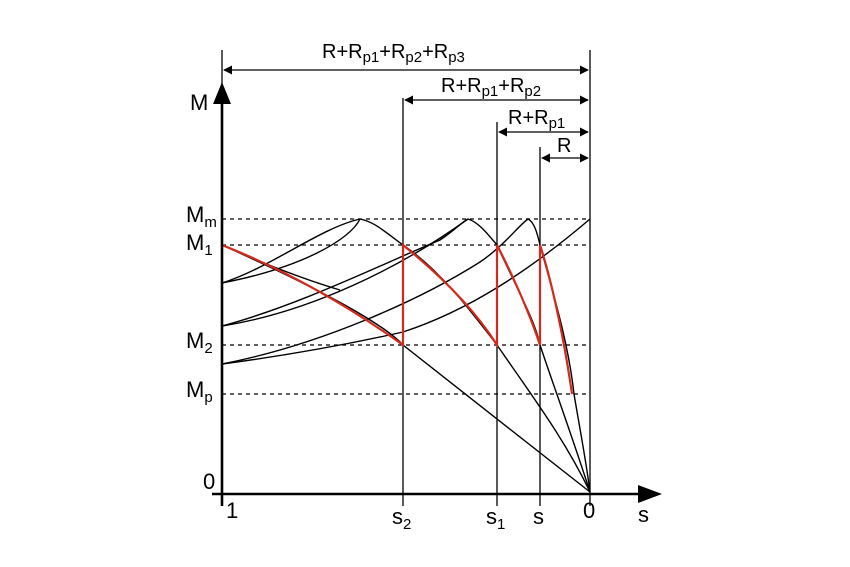 The width and height of the screenshot is (850, 567). What do you see at coordinates (589, 510) in the screenshot?
I see `x-end-label: 0` at bounding box center [589, 510].